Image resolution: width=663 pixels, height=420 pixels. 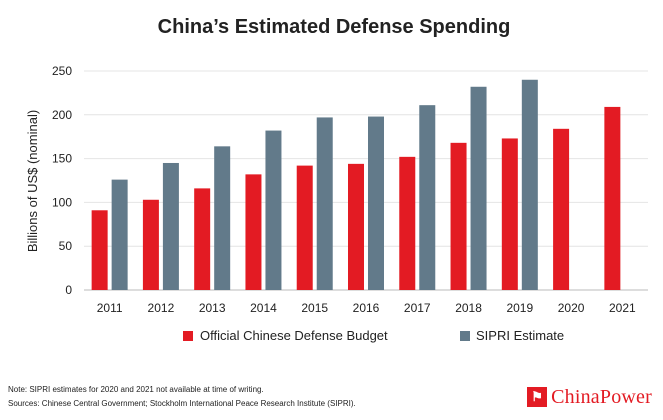 What do you see at coordinates (529, 184) in the screenshot?
I see `bar-sipri-2019` at bounding box center [529, 184].